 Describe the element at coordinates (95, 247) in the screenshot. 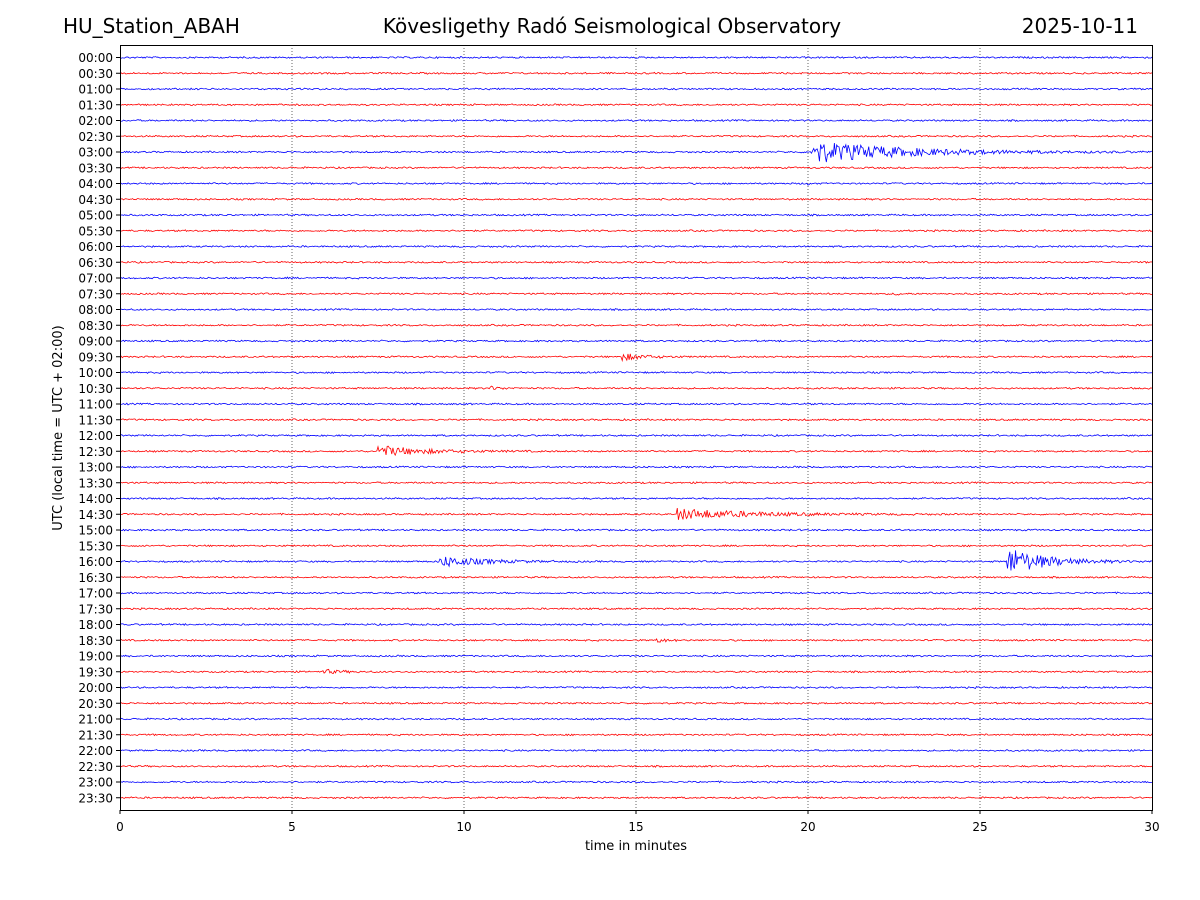

I see `y-tick-label: 06:00` at that location.